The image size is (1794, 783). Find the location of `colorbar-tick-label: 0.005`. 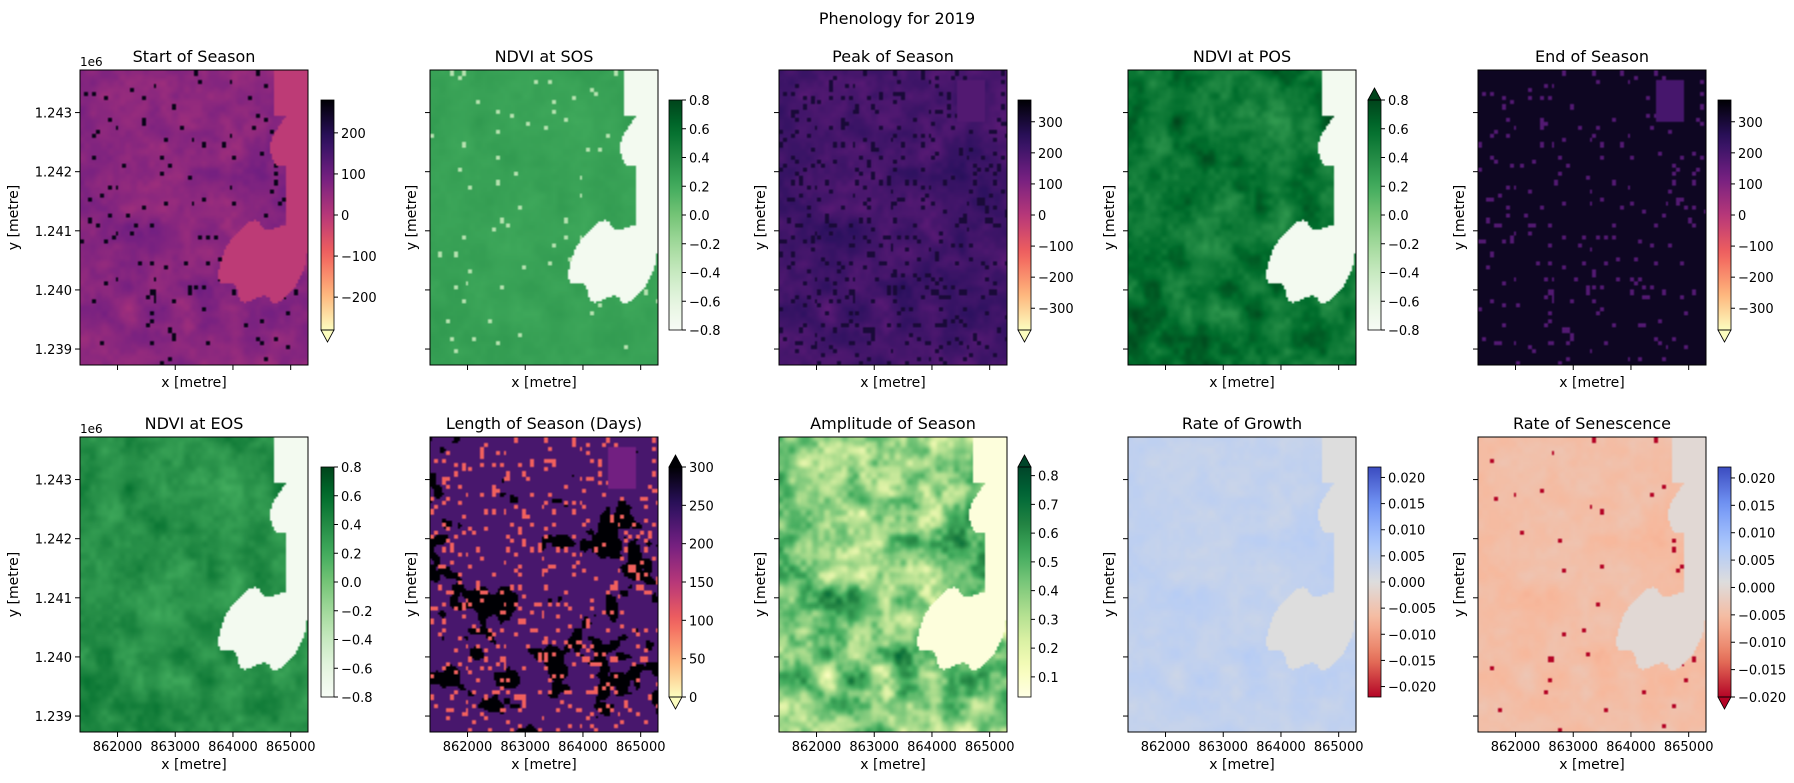

colorbar-tick-label: 0.005 is located at coordinates (1756, 561).